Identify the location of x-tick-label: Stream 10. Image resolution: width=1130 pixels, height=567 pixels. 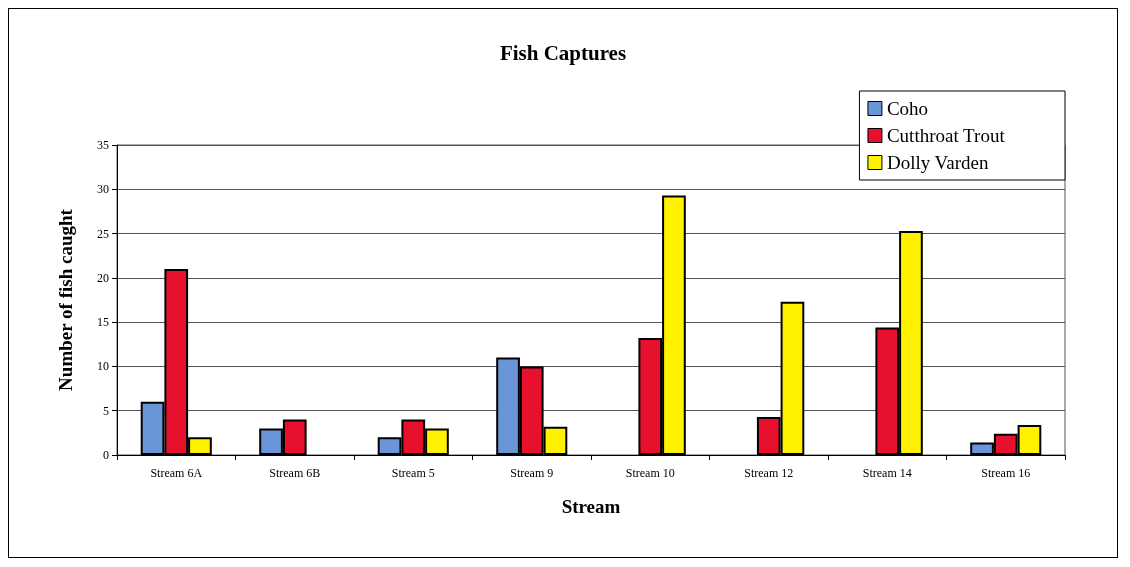
(650, 473).